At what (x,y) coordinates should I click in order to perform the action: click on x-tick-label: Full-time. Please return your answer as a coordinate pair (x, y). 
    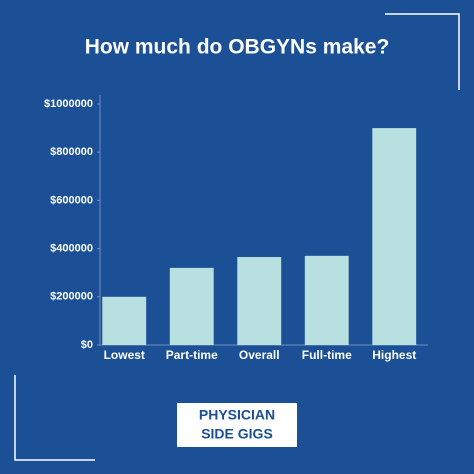
    Looking at the image, I should click on (327, 355).